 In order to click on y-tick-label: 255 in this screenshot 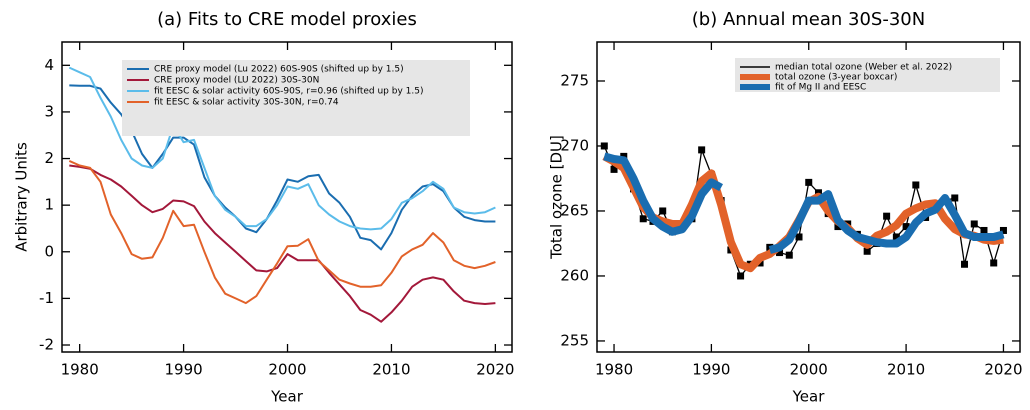, I will do `click(574, 340)`.